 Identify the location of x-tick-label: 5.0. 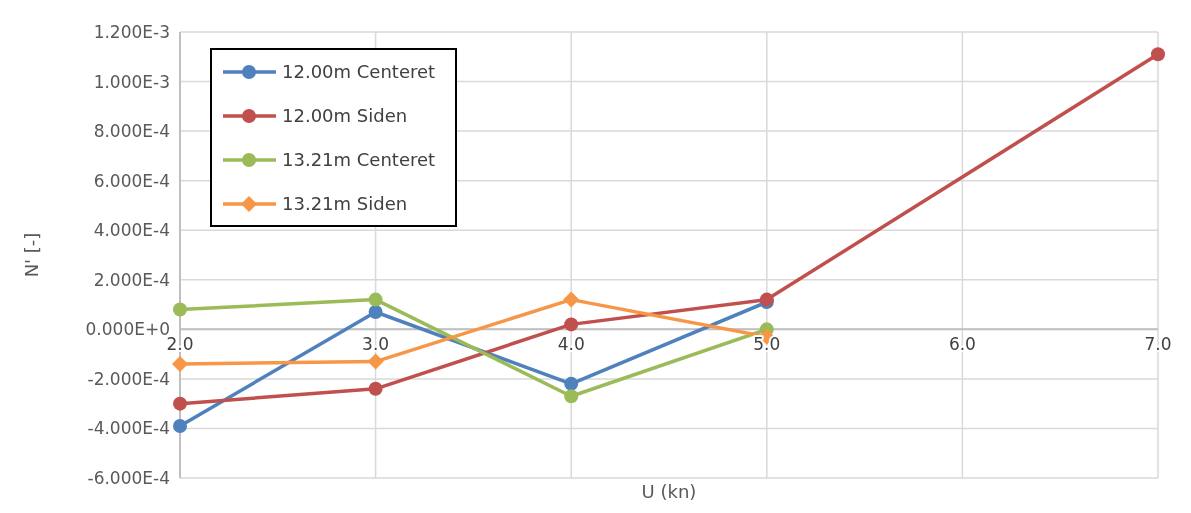
(767, 344).